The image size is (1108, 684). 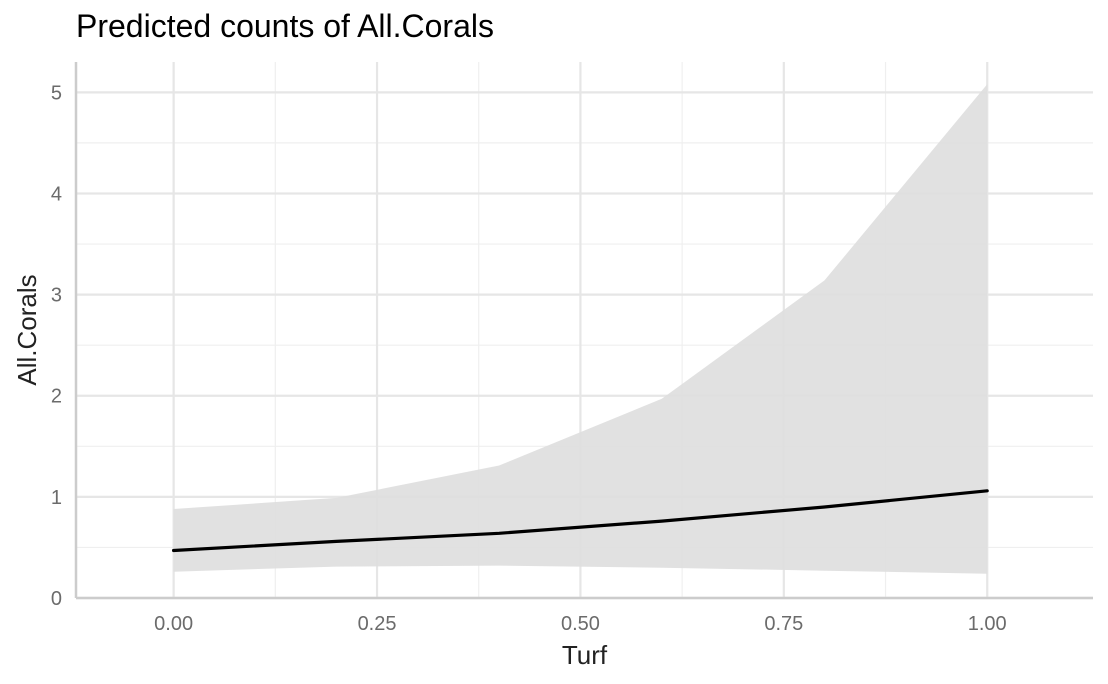 I want to click on x-tick-label: 0.25, so click(x=377, y=624).